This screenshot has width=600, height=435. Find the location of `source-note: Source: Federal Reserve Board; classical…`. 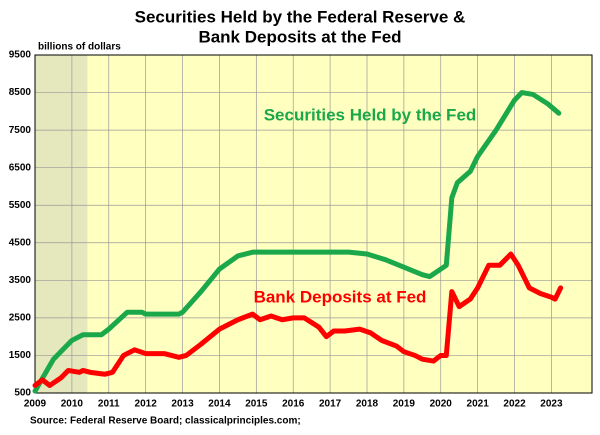

source-note: Source: Federal Reserve Board; classical… is located at coordinates (165, 421).